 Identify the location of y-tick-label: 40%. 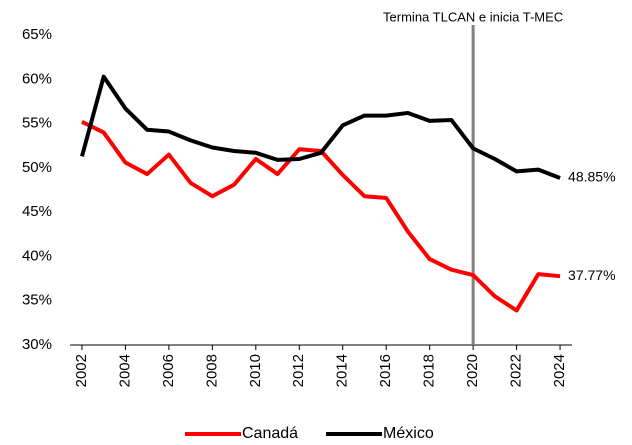
(37, 255).